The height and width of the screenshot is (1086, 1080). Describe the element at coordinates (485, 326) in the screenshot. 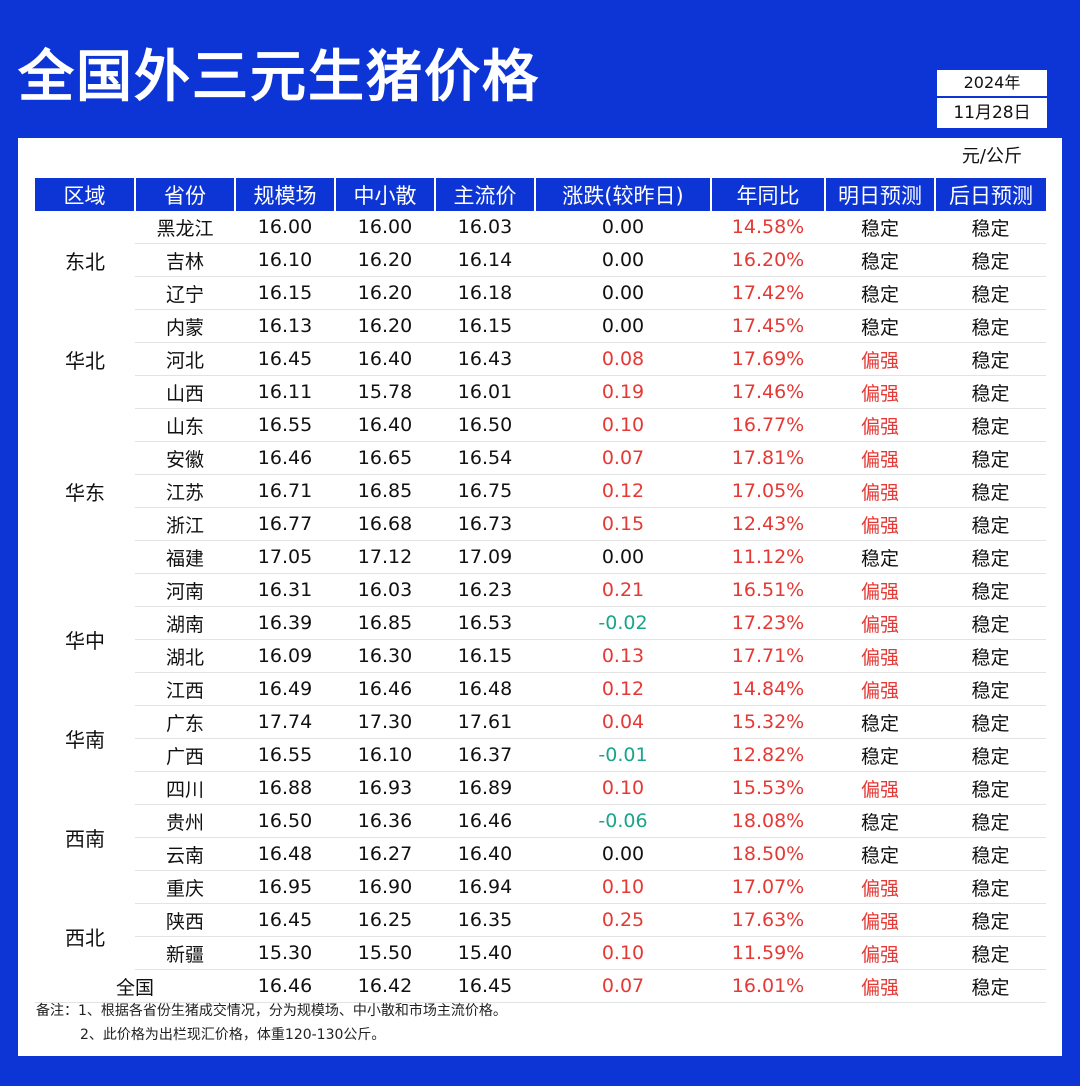

I see `main-price-cell: 16.15` at that location.